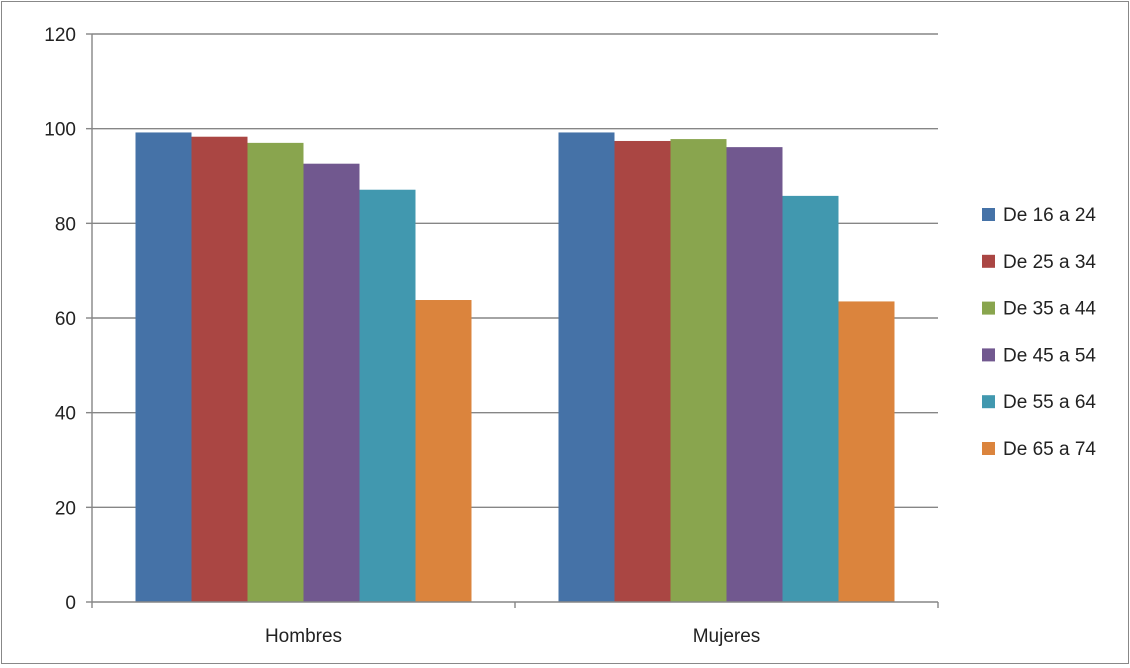 This screenshot has width=1130, height=668. I want to click on legend-label: De 55 a 64, so click(1049, 402).